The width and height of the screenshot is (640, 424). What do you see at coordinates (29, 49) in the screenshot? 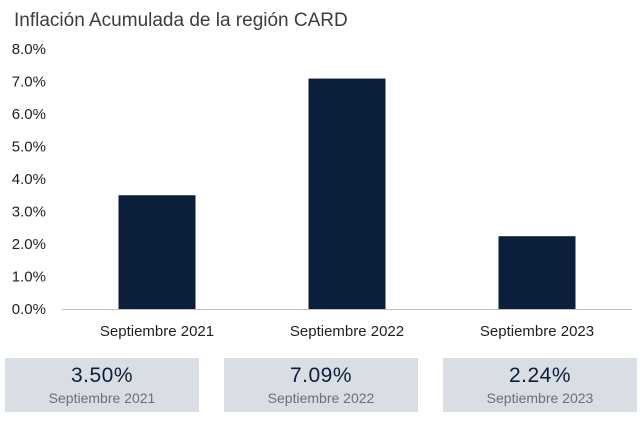
I see `y-tick-label: 8.0%` at bounding box center [29, 49].